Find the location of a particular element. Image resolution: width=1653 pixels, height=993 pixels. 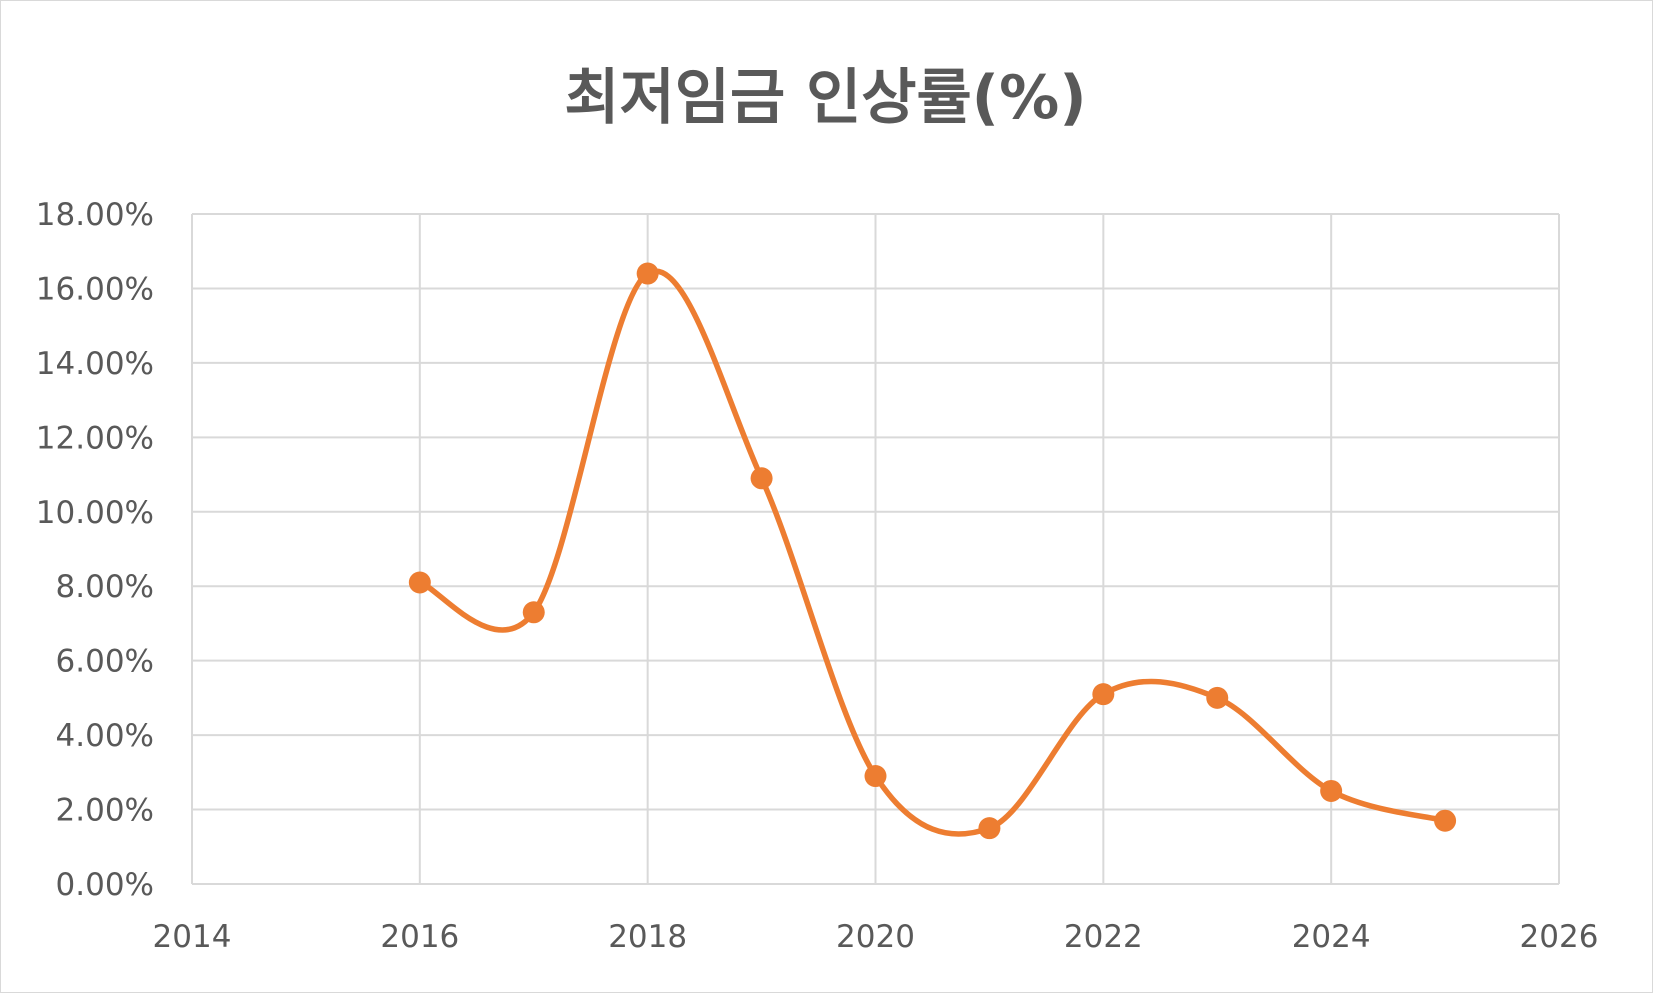

y-tick-label: 16.00% is located at coordinates (95, 289).